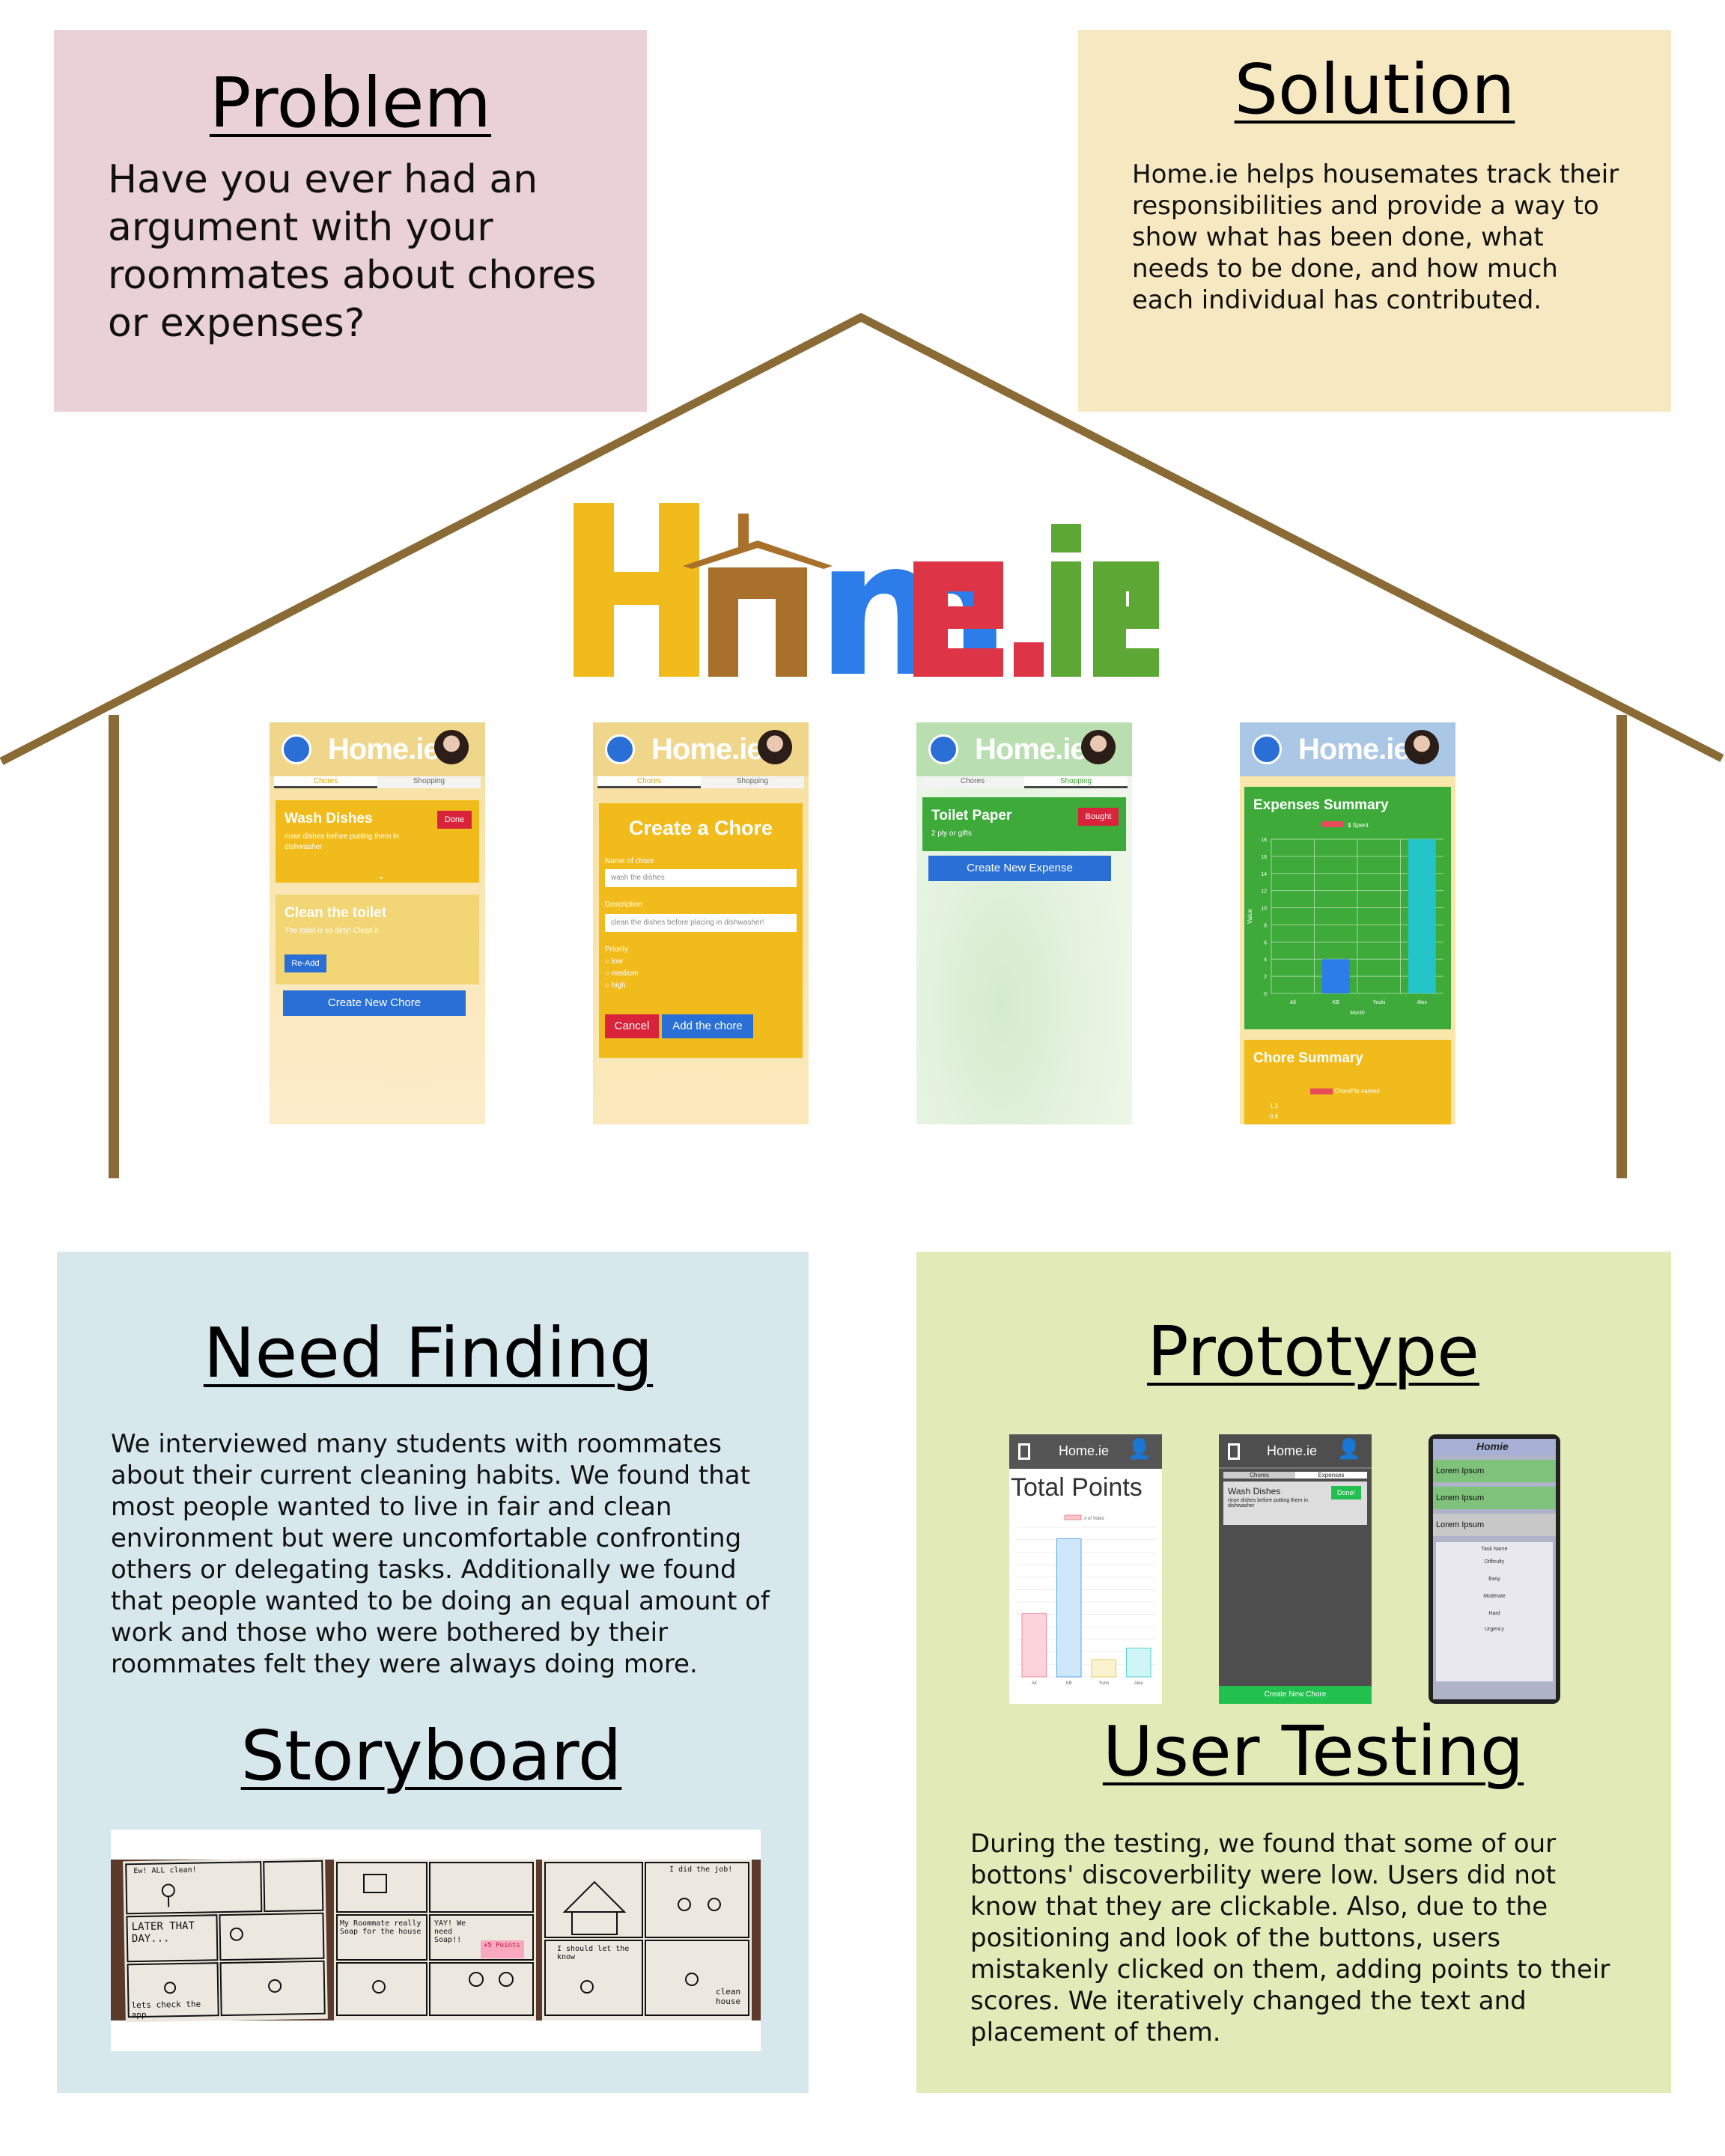 This screenshot has height=2156, width=1725. Describe the element at coordinates (1138, 1683) in the screenshot. I see `x-tick-label: Alex` at that location.